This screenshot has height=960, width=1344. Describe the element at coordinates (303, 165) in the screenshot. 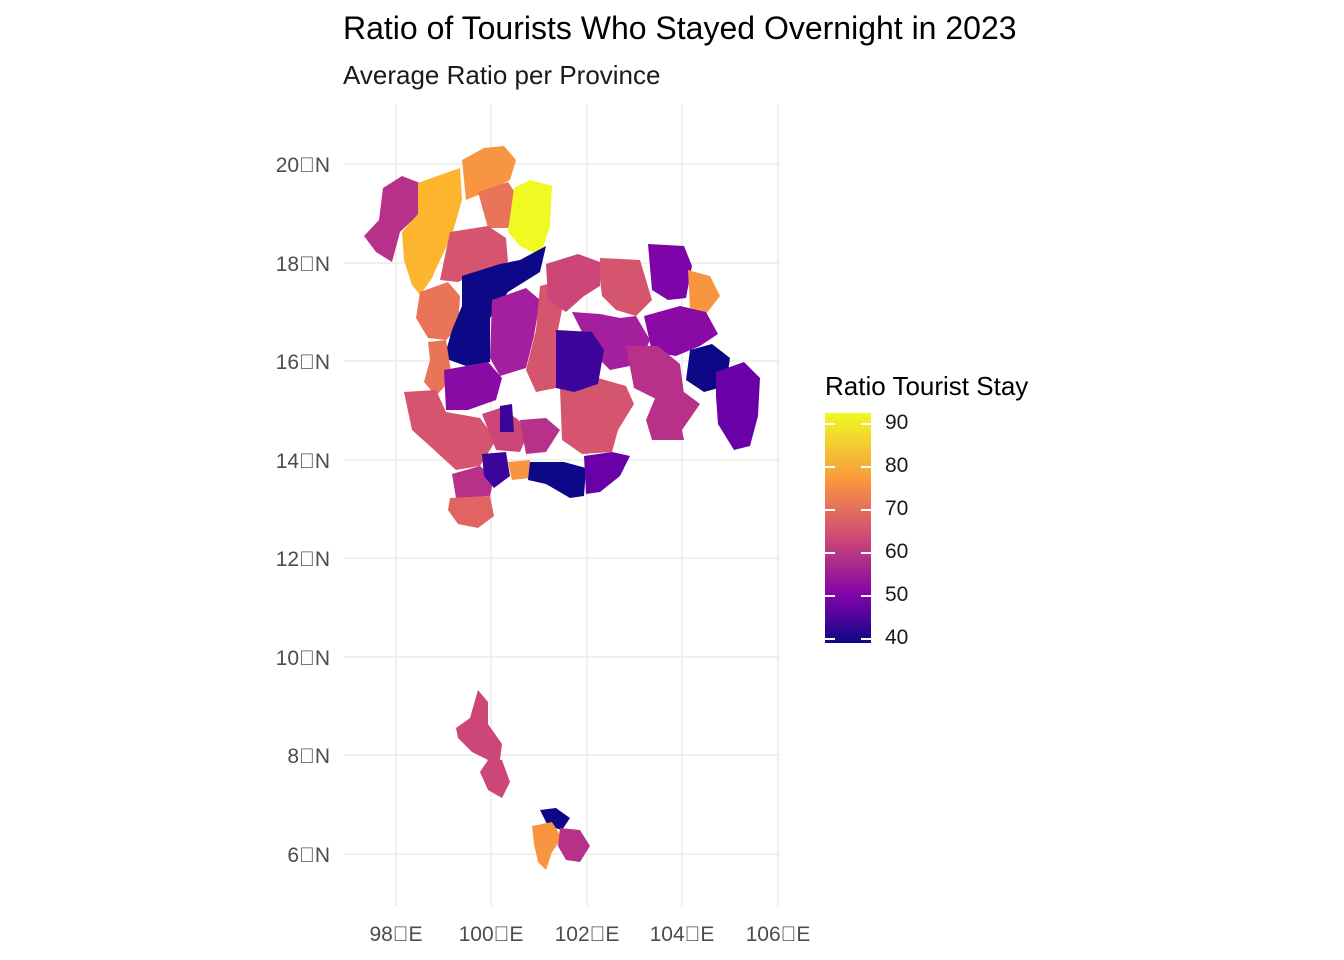

I see `y-tick-label: 20 N` at that location.